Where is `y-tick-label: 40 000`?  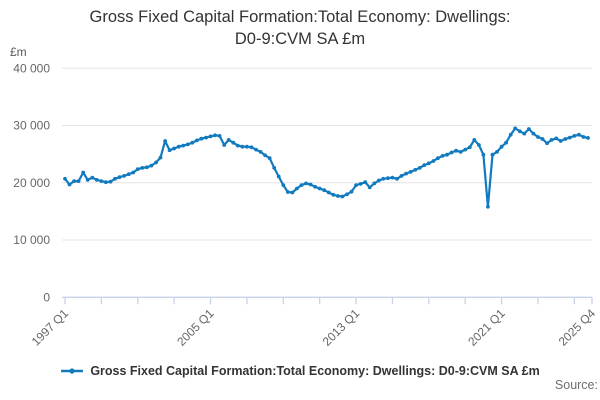 y-tick-label: 40 000 is located at coordinates (31, 68).